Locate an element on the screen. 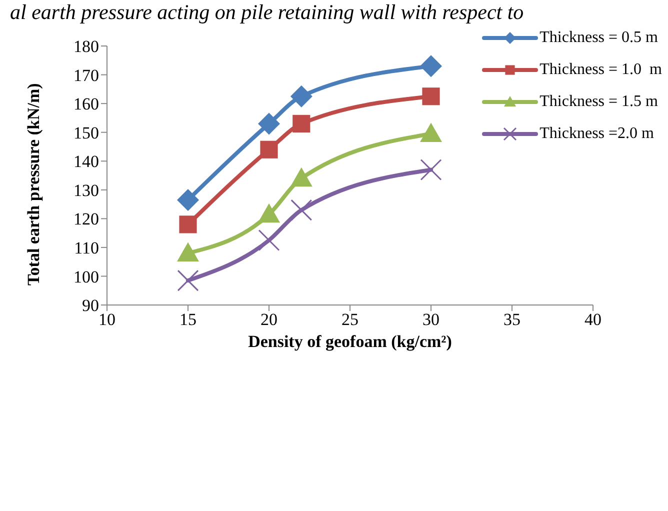  y-tick-label: 180 is located at coordinates (86, 46).